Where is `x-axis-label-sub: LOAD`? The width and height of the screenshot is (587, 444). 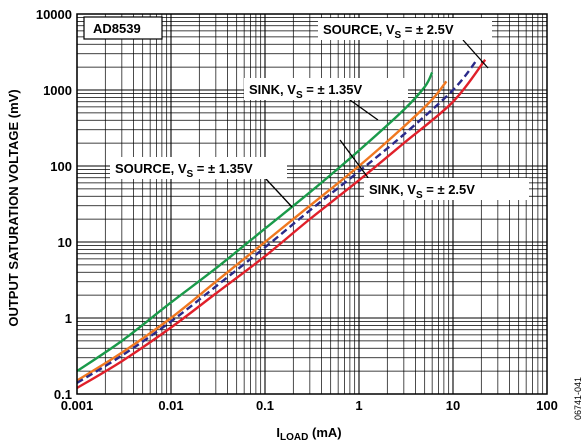
x-axis-label-sub: LOAD is located at coordinates (294, 437).